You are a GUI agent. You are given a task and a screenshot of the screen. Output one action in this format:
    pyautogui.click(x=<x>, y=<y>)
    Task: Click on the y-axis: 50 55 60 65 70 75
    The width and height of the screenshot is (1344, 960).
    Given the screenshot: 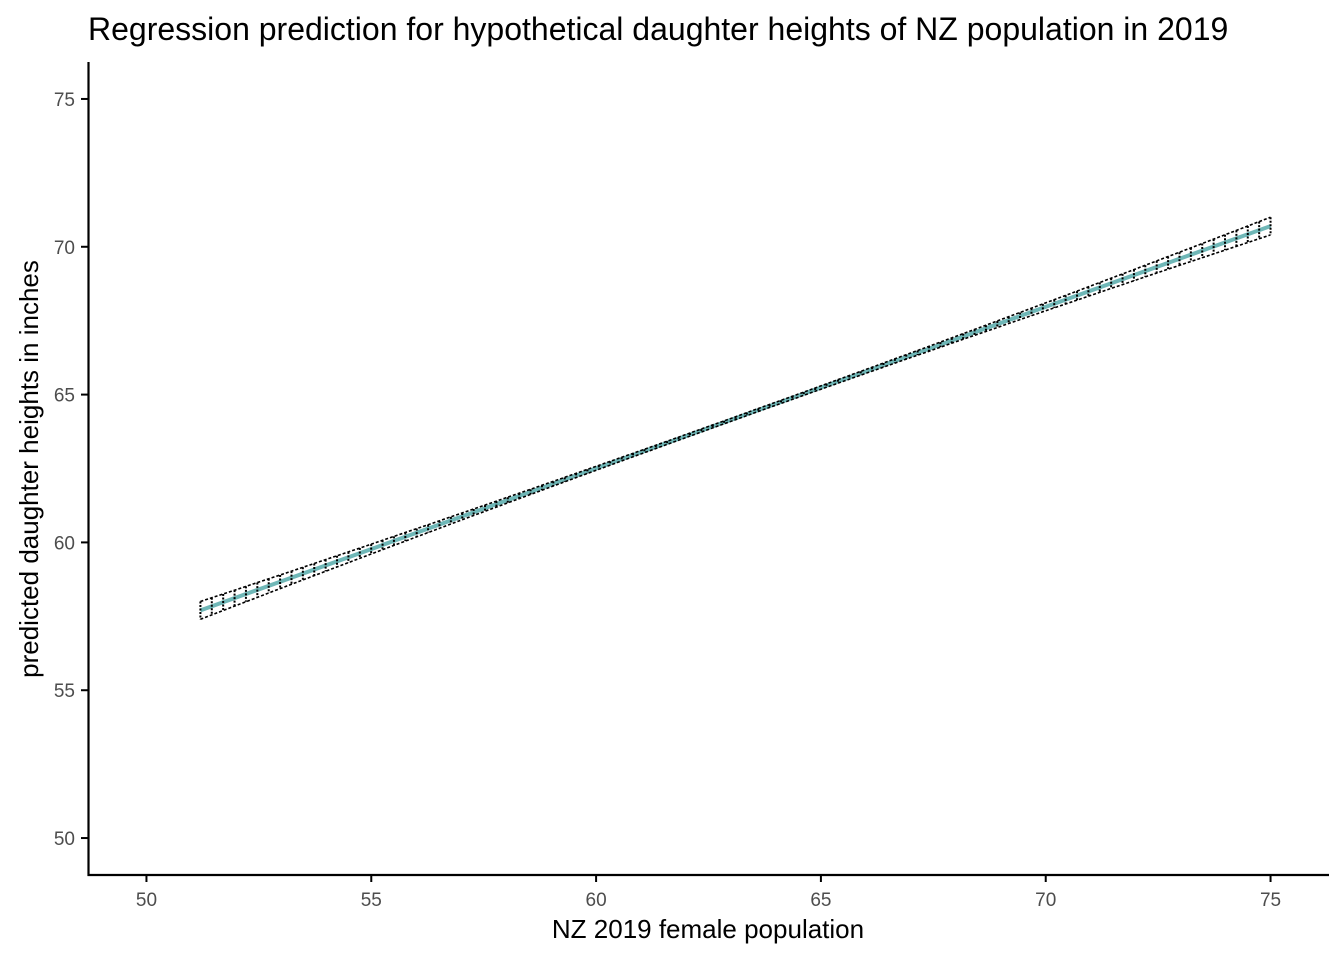 What is the action you would take?
    pyautogui.click(x=72, y=469)
    